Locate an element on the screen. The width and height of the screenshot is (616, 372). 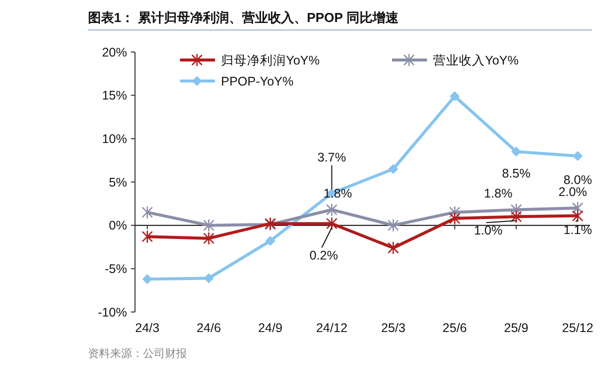
data-label: 3.7% is located at coordinates (332, 157).